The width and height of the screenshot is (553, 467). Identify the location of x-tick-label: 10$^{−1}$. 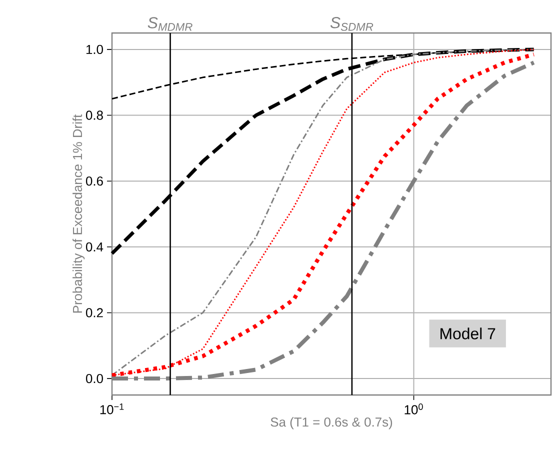
(112, 409).